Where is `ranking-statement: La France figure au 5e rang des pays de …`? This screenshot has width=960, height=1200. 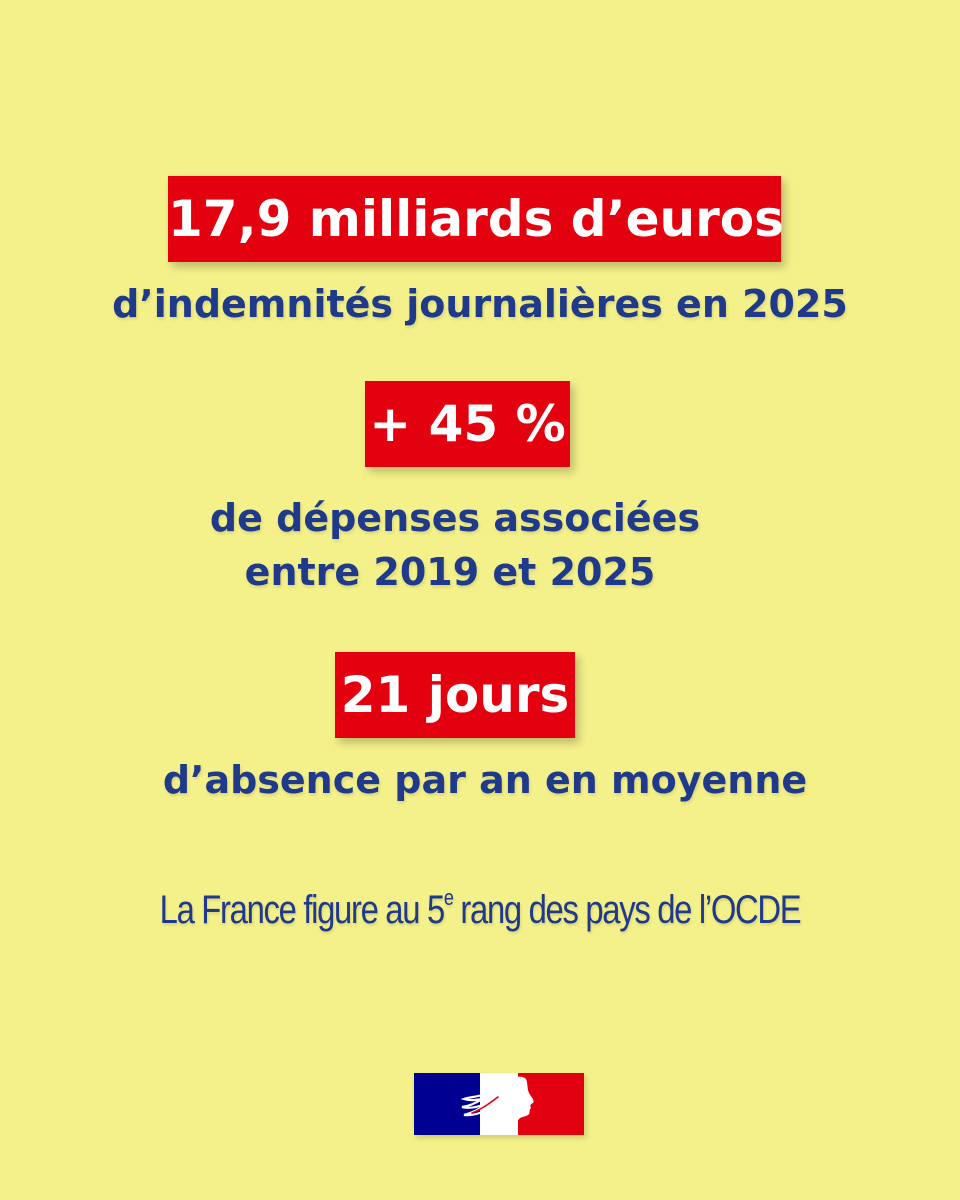 ranking-statement: La France figure au 5e rang des pays de … is located at coordinates (479, 910).